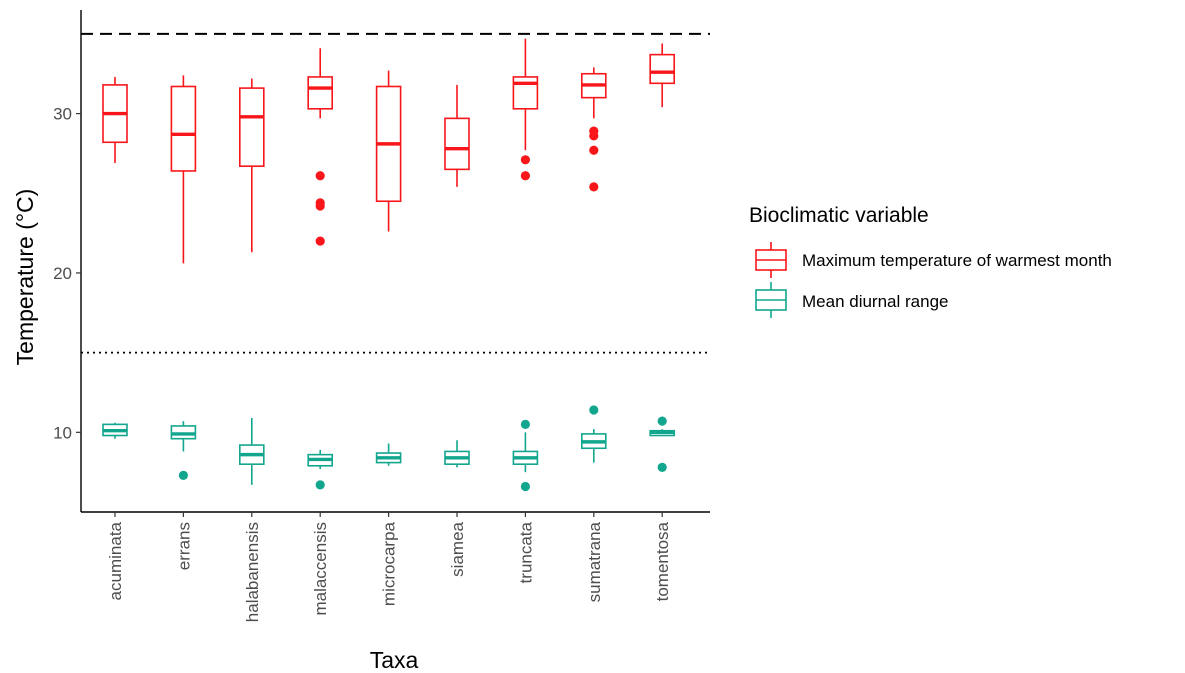 Image resolution: width=1185 pixels, height=673 pixels. I want to click on box-0-halabanensis, so click(252, 165).